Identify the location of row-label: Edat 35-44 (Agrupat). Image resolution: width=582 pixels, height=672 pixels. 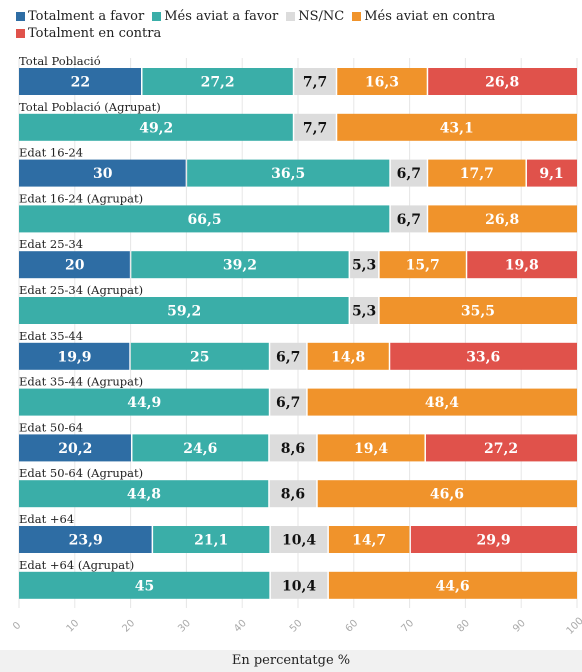
(81, 382).